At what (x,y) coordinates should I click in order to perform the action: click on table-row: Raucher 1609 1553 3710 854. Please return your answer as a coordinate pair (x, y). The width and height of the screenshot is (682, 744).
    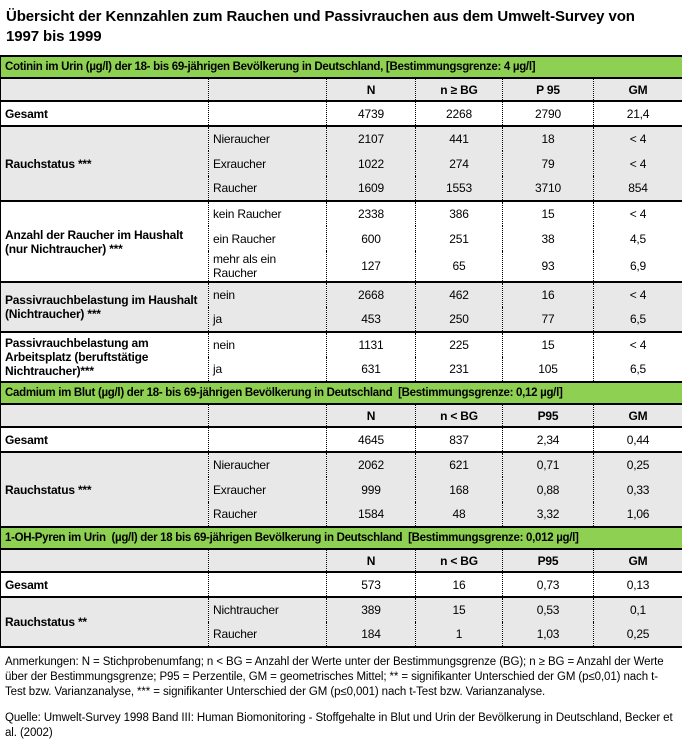
    Looking at the image, I should click on (341, 188).